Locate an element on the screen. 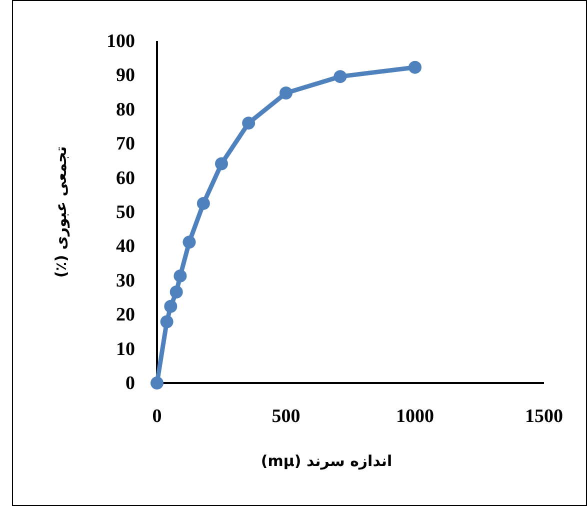 The height and width of the screenshot is (506, 587). y-tick-label: 60 is located at coordinates (125, 178).